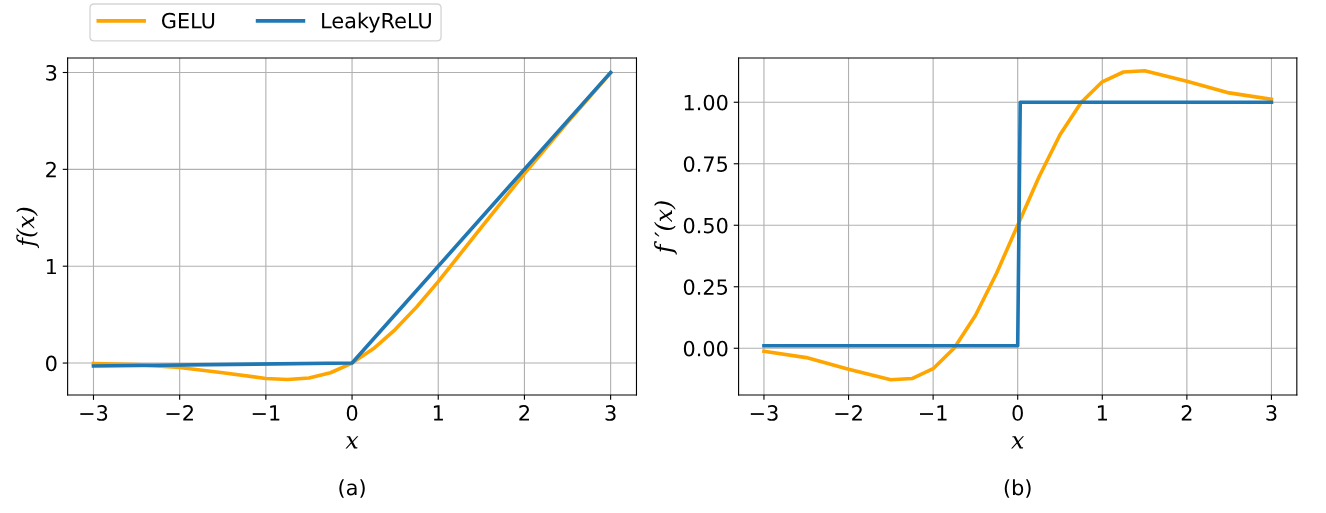  What do you see at coordinates (51, 266) in the screenshot?
I see `y-tick-label: 1` at bounding box center [51, 266].